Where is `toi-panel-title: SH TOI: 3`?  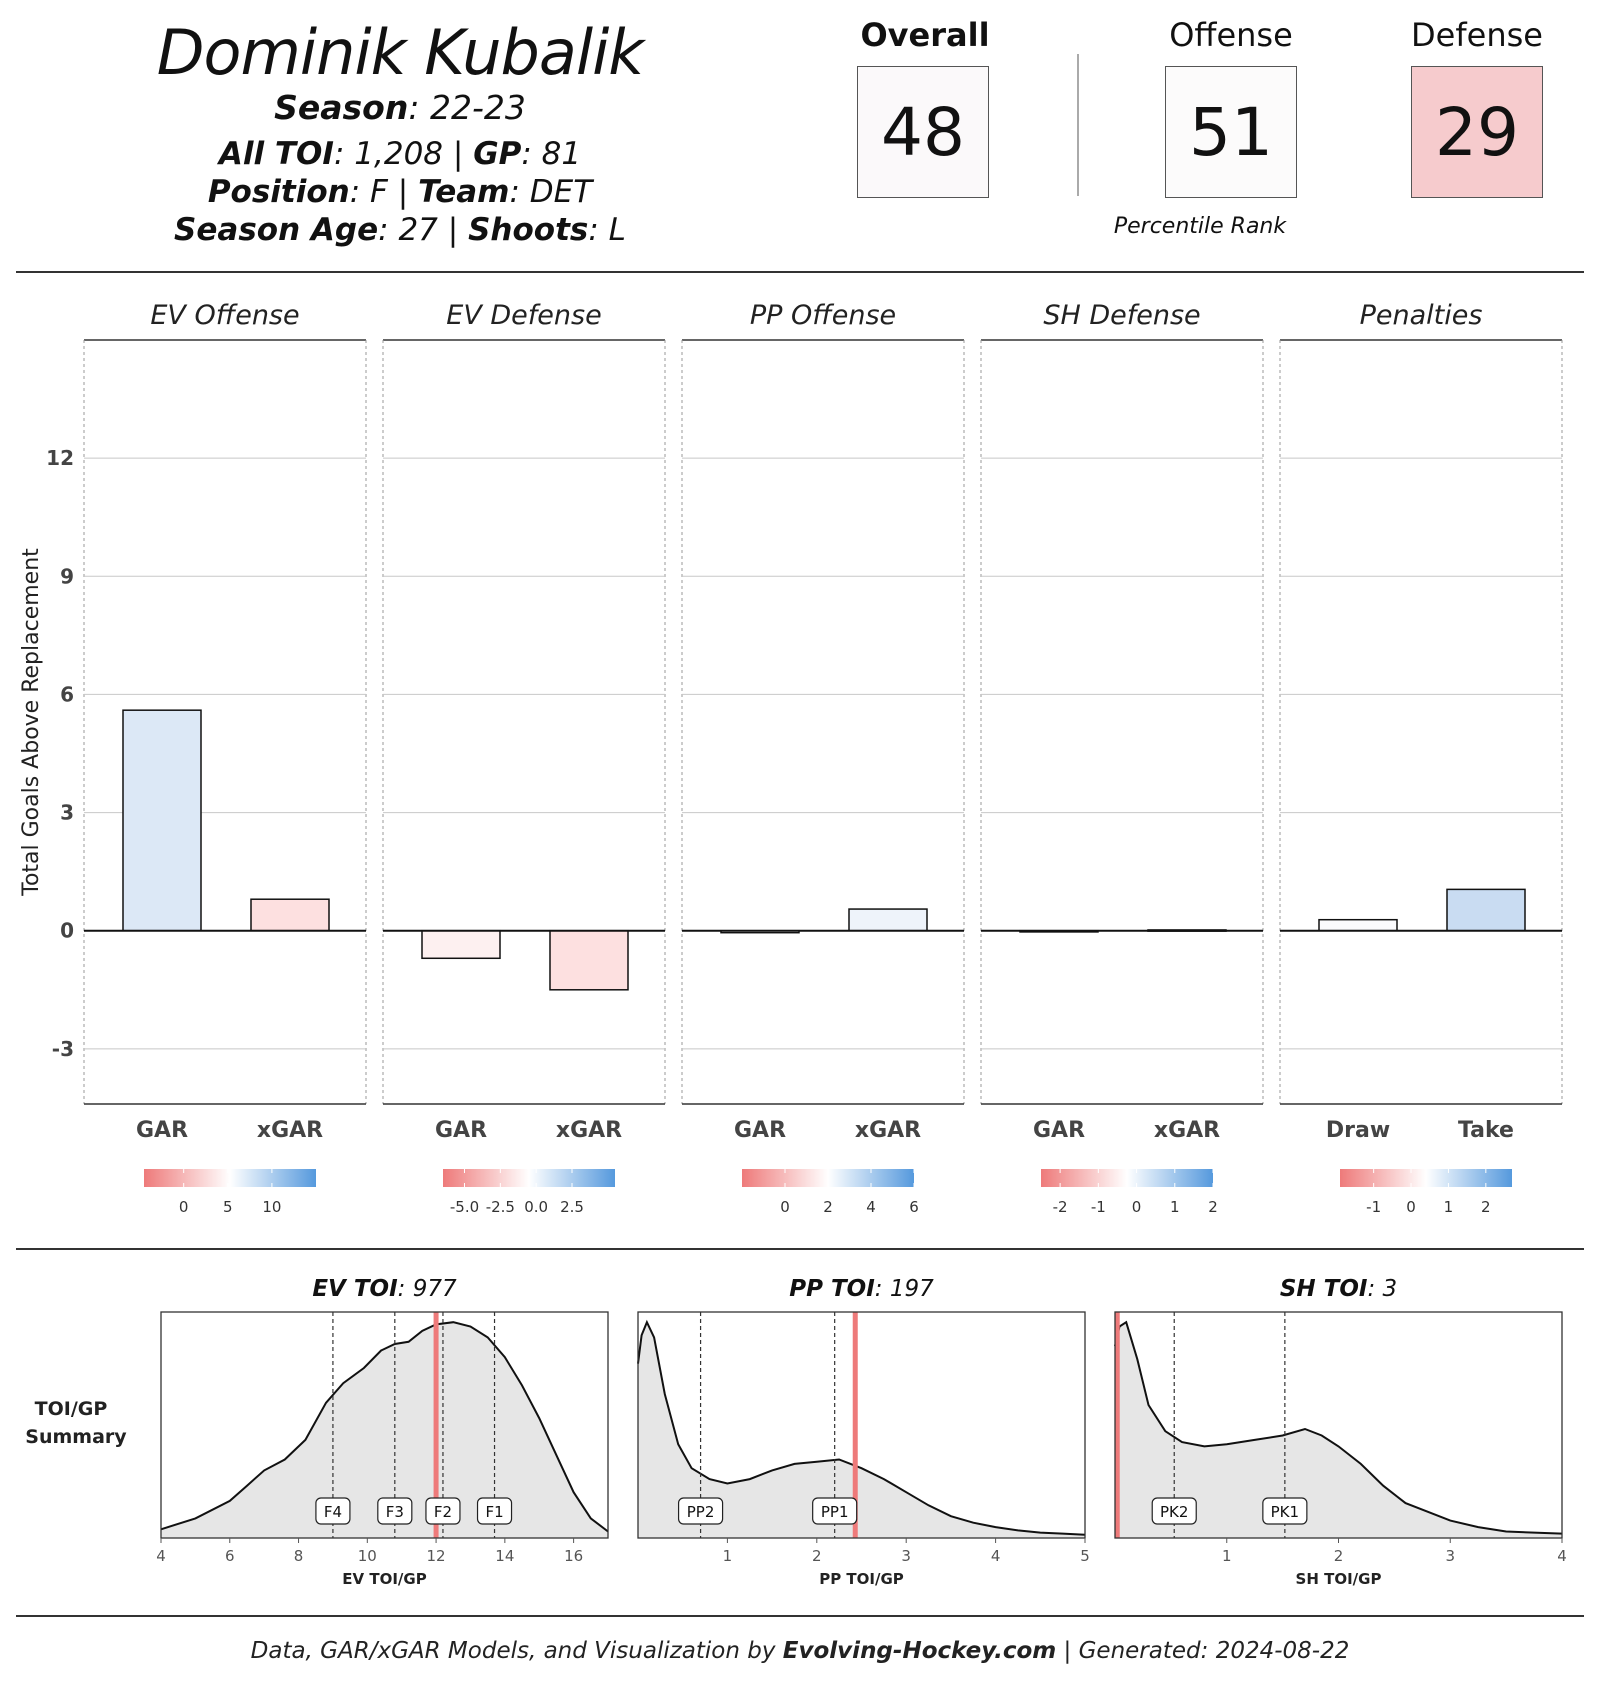 toi-panel-title: SH TOI: 3 is located at coordinates (1338, 1289).